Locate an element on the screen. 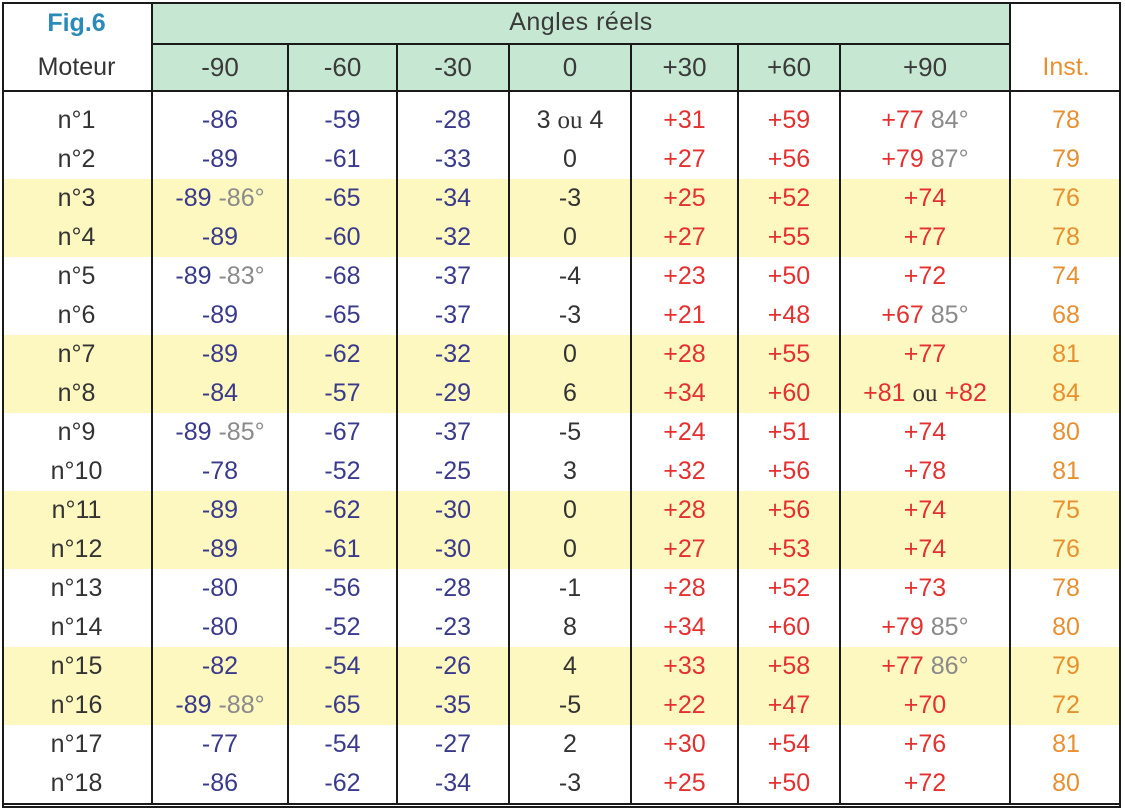  value: -84 is located at coordinates (220, 393).